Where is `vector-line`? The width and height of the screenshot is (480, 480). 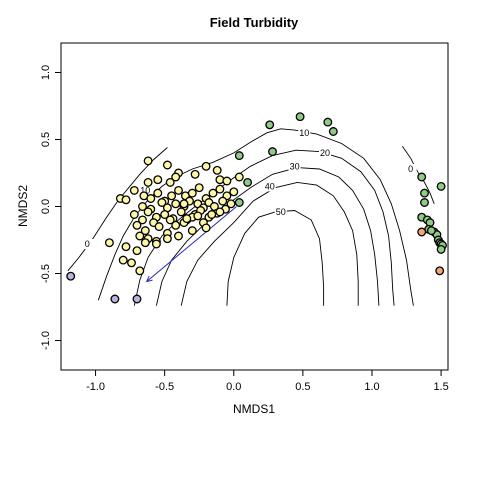
vector-line is located at coordinates (191, 244).